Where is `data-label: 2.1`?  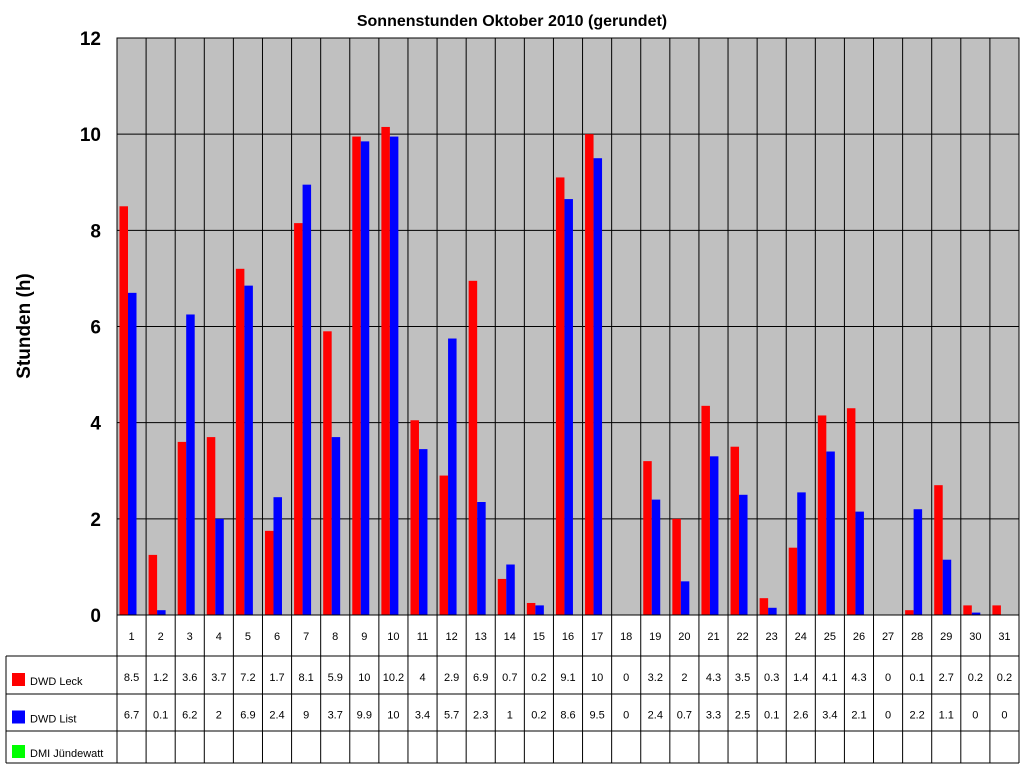
data-label: 2.1 is located at coordinates (858, 716).